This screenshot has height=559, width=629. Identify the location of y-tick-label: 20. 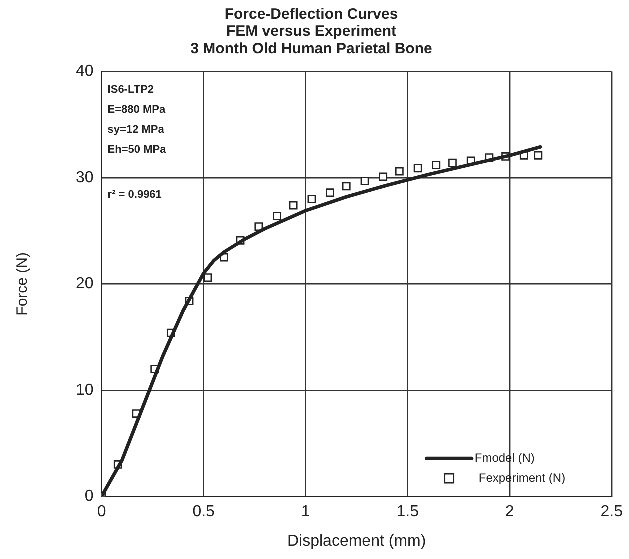
(85, 284).